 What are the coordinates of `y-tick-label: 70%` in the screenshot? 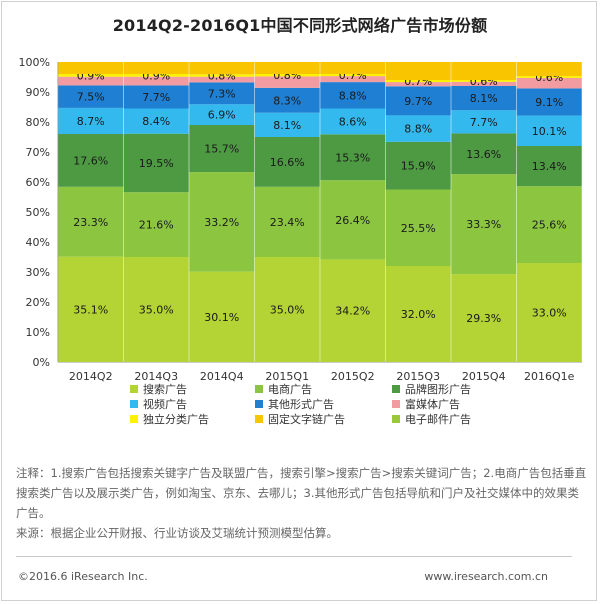 It's located at (38, 152).